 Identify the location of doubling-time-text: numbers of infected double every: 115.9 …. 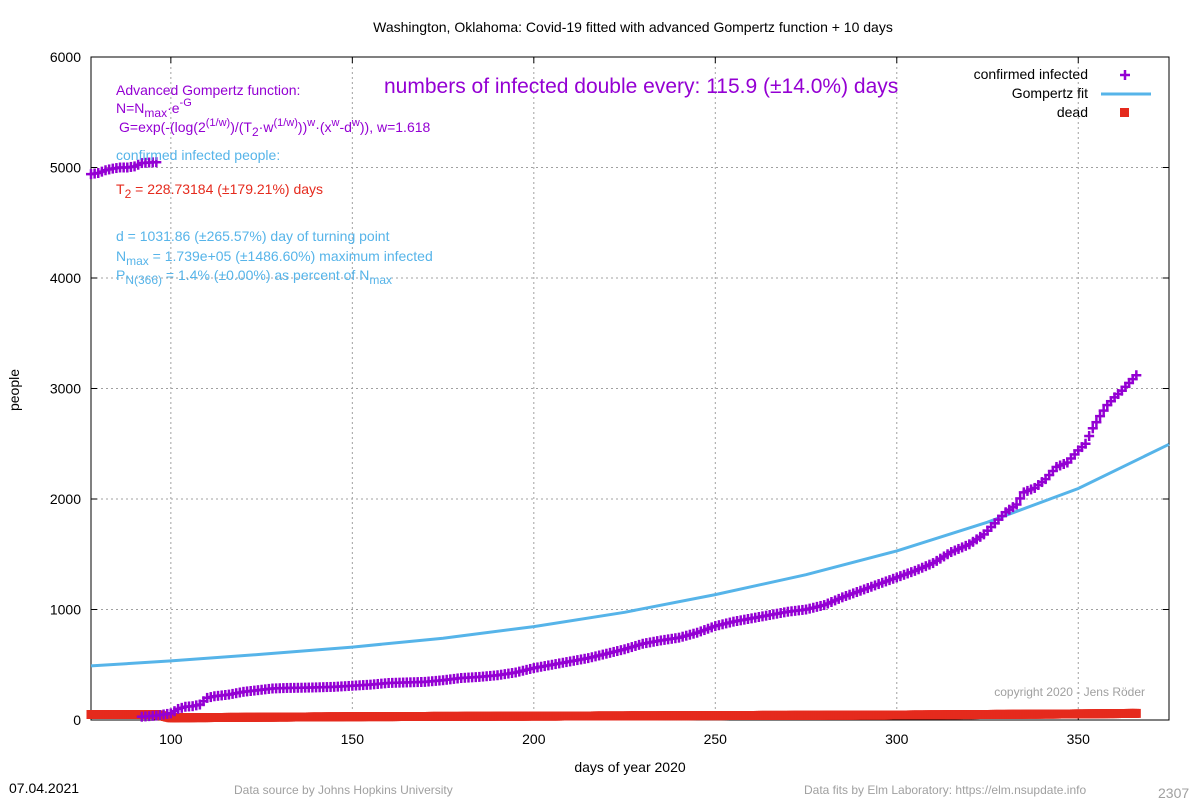
(641, 86).